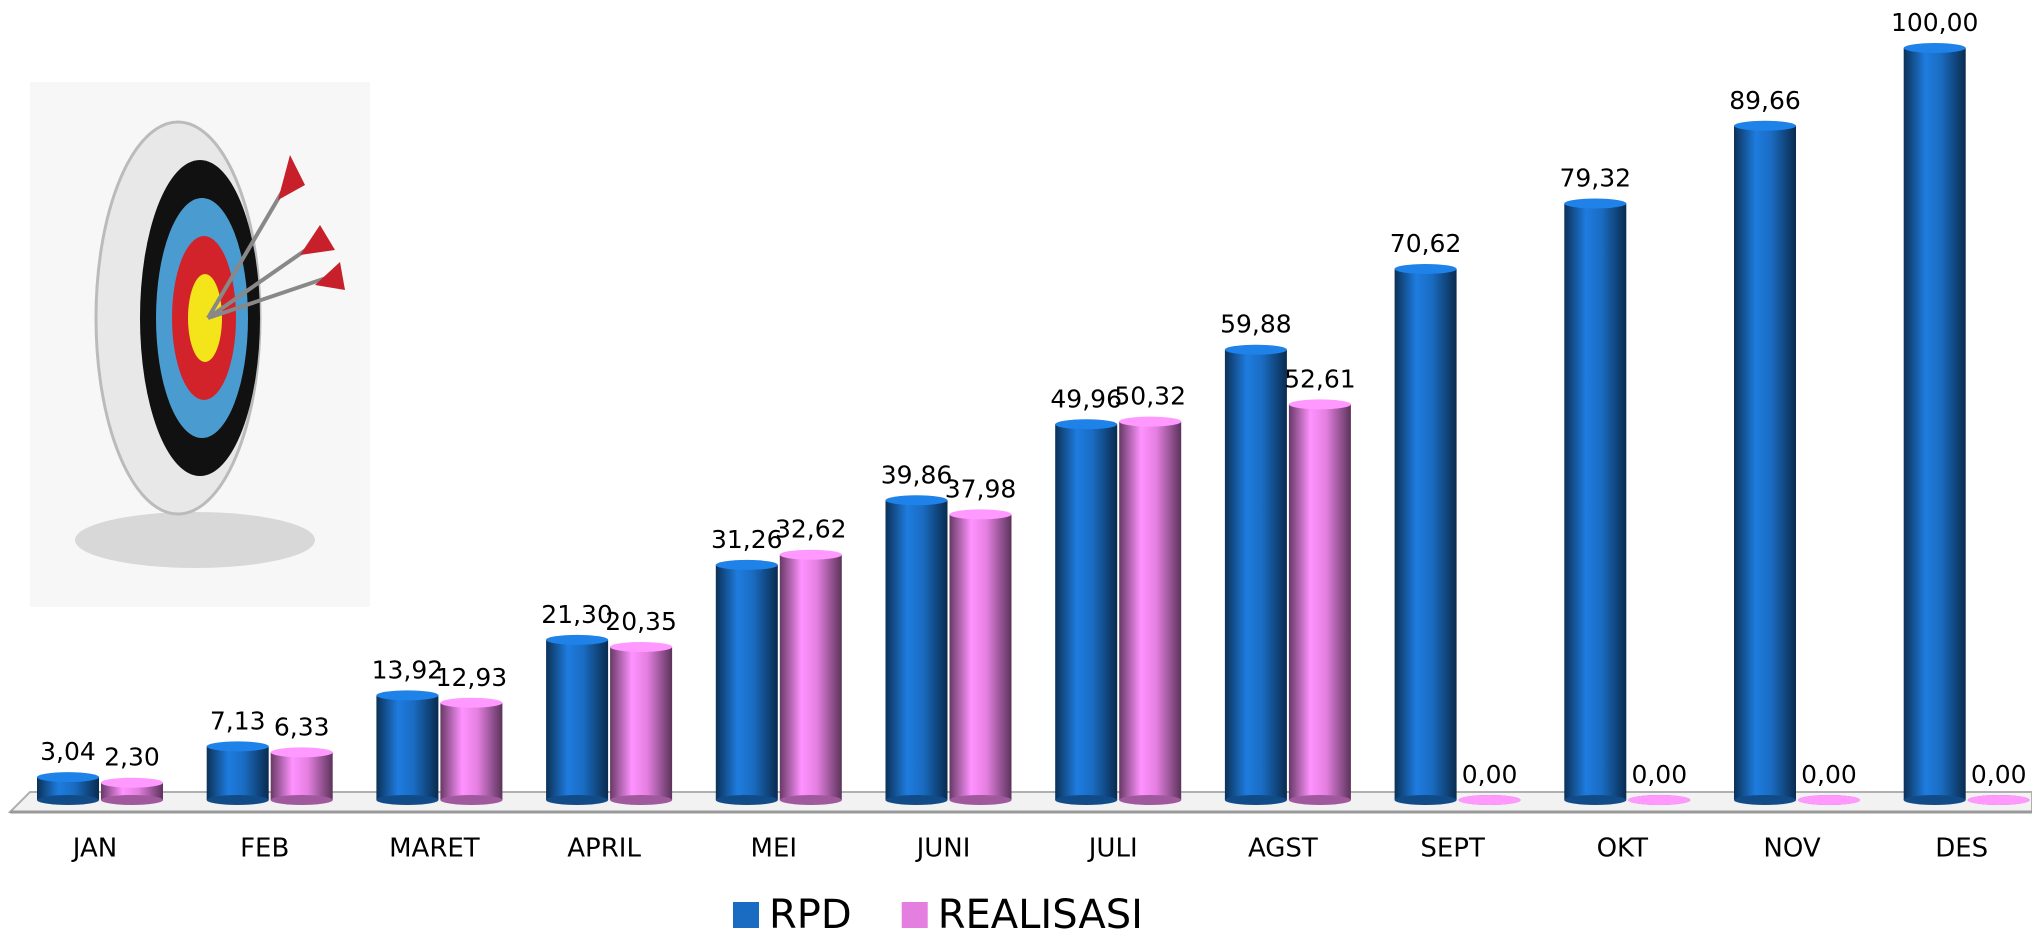  What do you see at coordinates (302, 726) in the screenshot?
I see `value-label: 6,33` at bounding box center [302, 726].